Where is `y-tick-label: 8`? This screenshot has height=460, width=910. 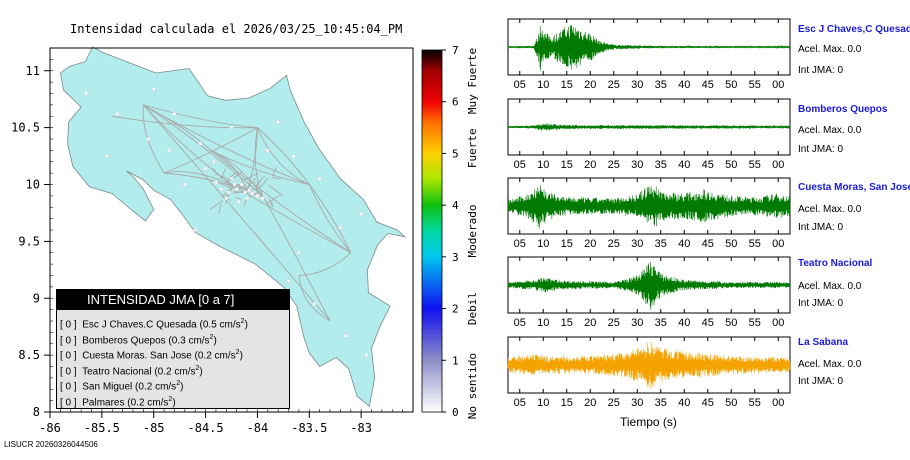
y-tick-label: 8 is located at coordinates (36, 412).